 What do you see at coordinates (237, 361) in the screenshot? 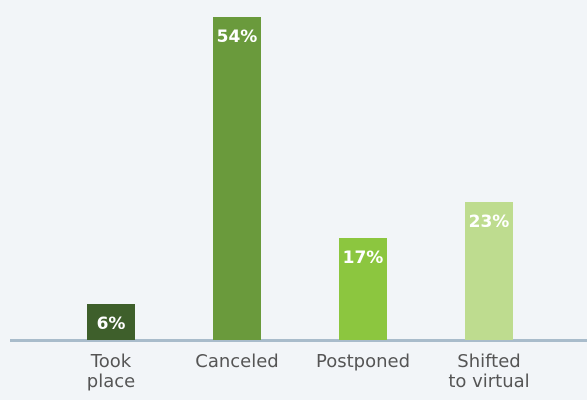
I see `x-tick-label: Canceled` at bounding box center [237, 361].